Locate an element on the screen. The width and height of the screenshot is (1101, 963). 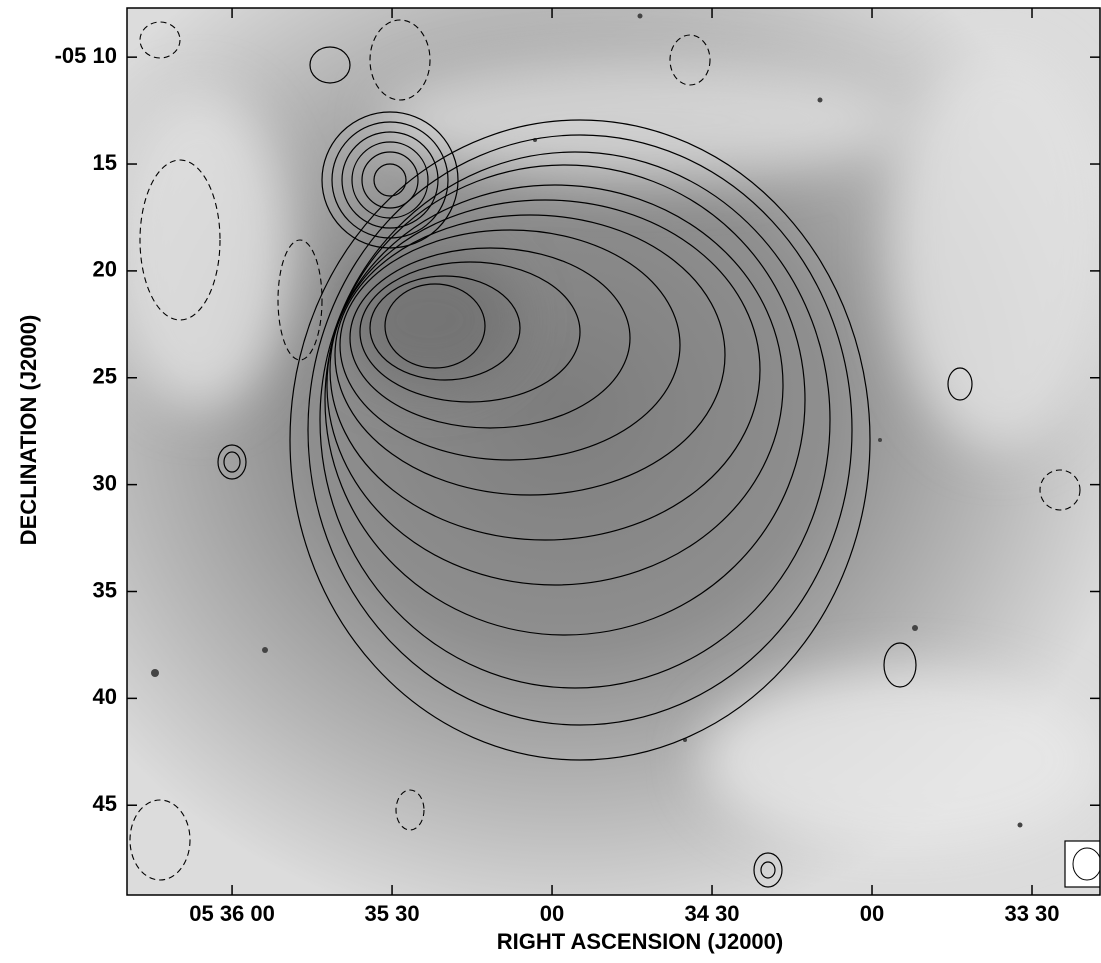
beam is located at coordinates (1086, 864).